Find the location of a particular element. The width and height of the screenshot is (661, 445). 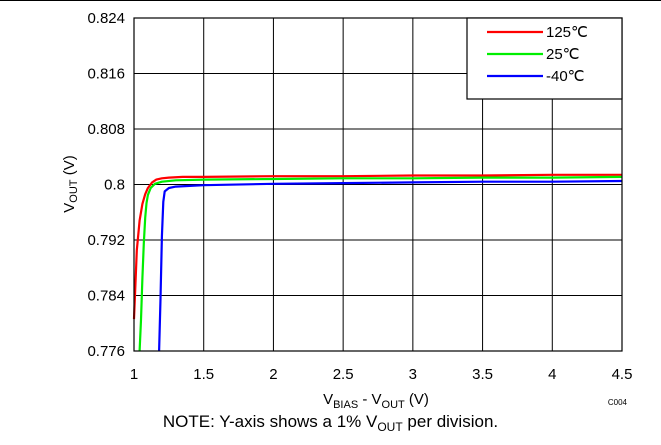

top-rule is located at coordinates (330, 0).